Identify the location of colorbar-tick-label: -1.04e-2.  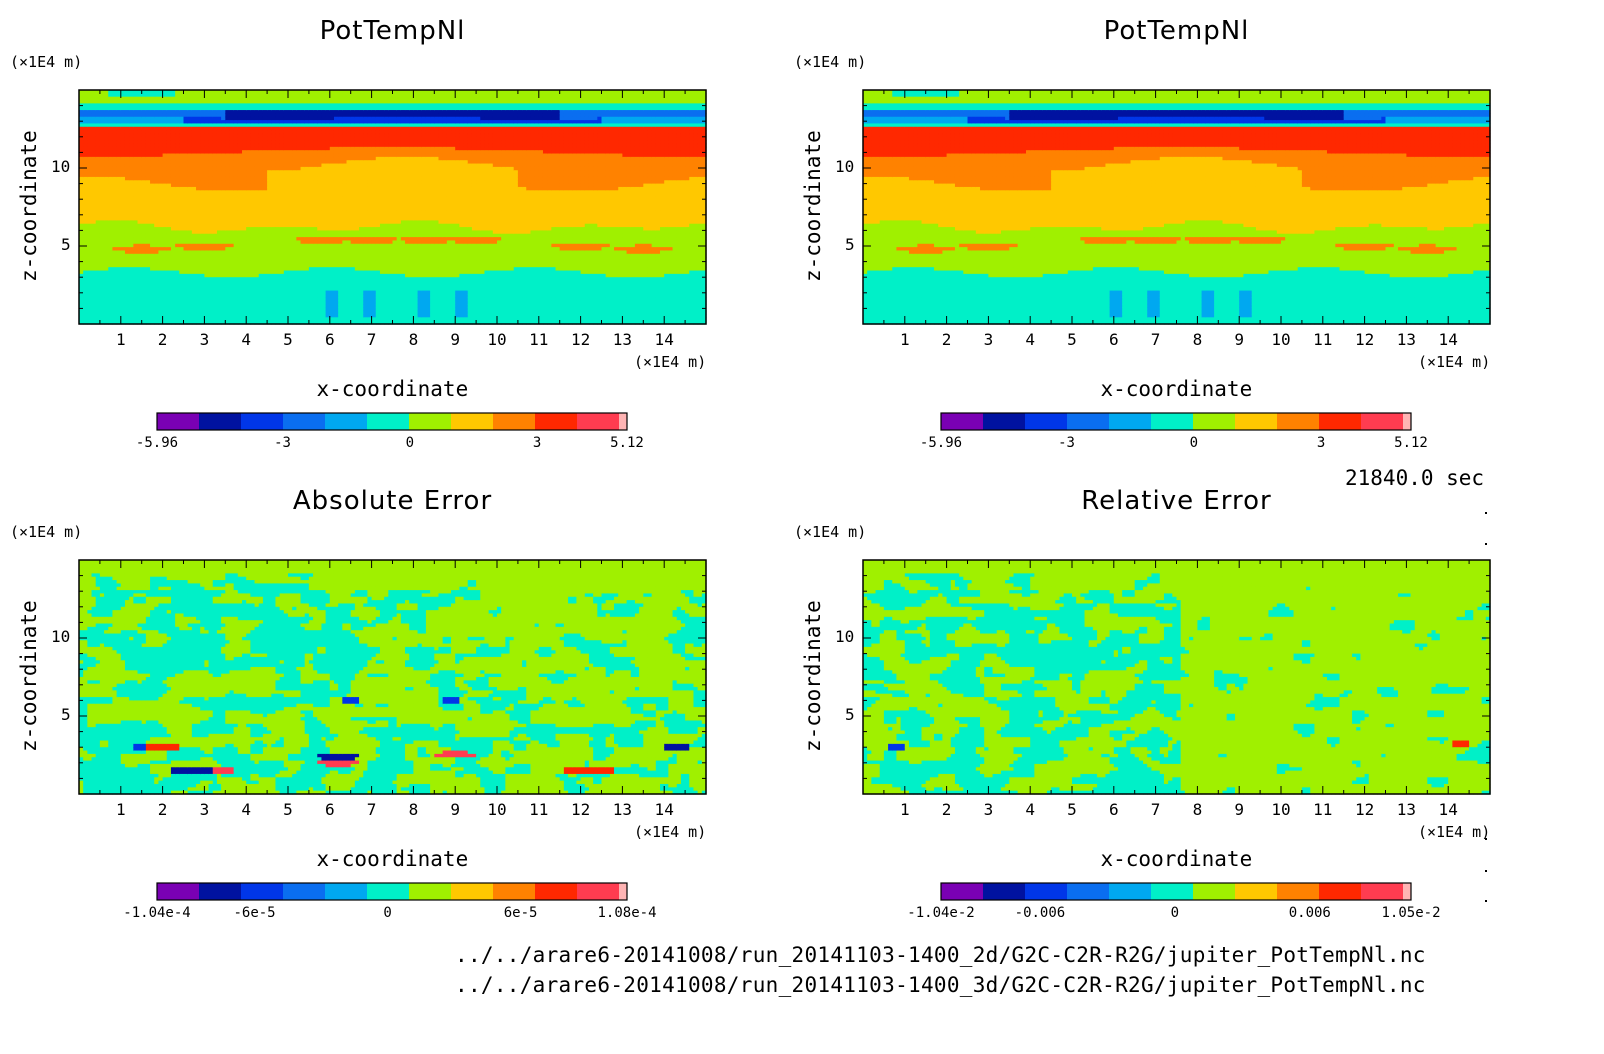
(940, 913).